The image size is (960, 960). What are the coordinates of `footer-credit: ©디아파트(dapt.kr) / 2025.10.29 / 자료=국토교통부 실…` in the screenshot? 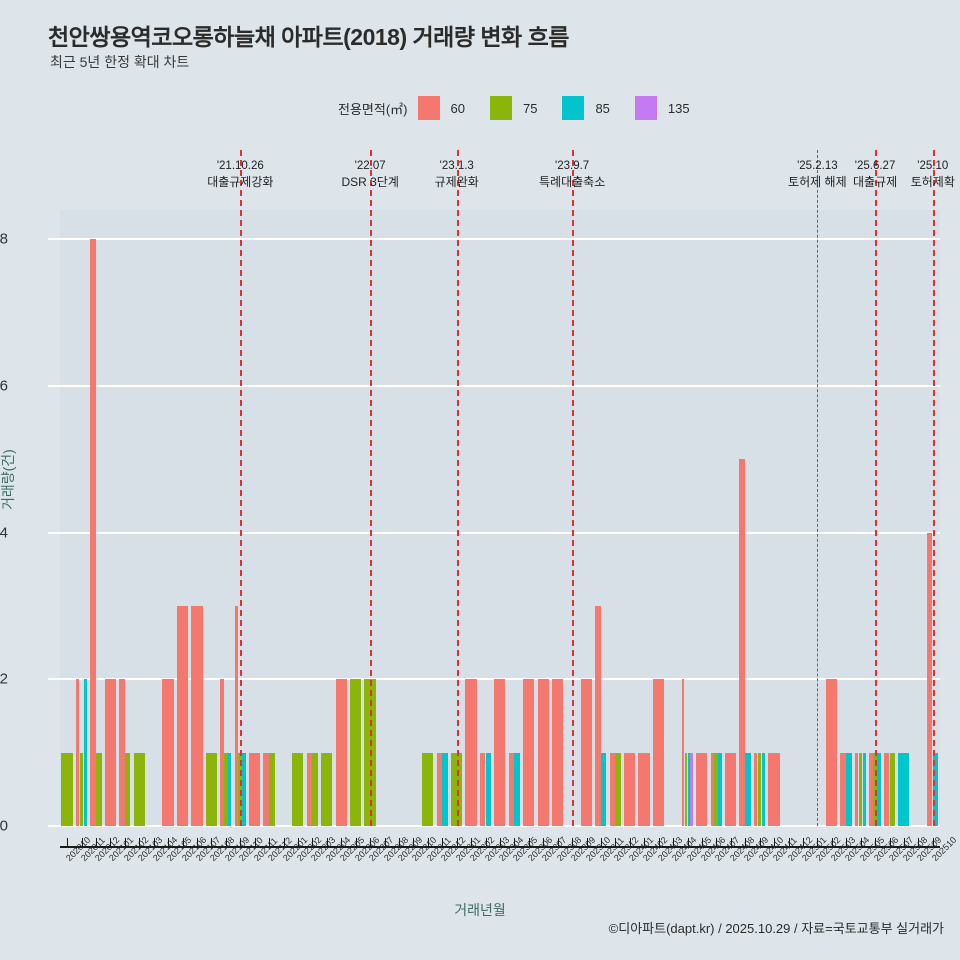 It's located at (776, 928).